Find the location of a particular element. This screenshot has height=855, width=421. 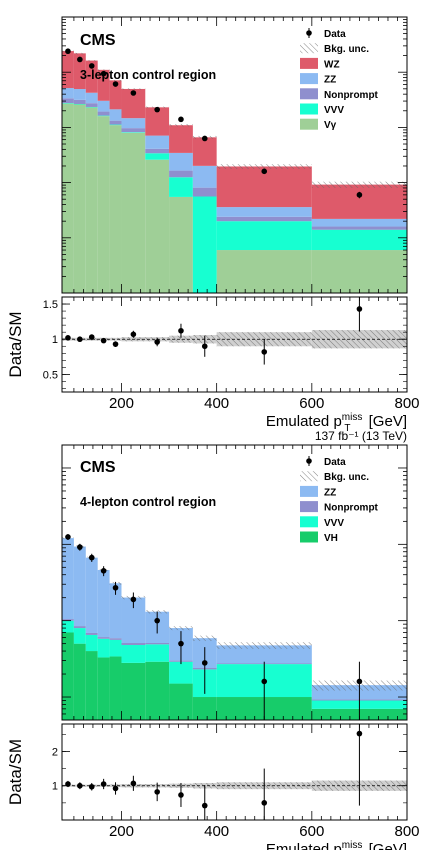

x-axis-label-sup: miss is located at coordinates (352, 417).